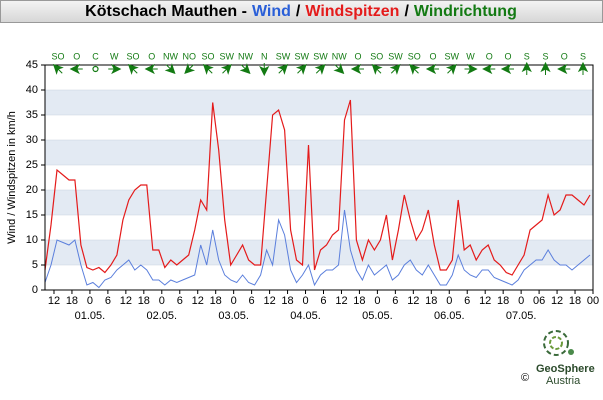 The height and width of the screenshot is (400, 603). What do you see at coordinates (539, 301) in the screenshot?
I see `x-tick-label: 06` at bounding box center [539, 301].